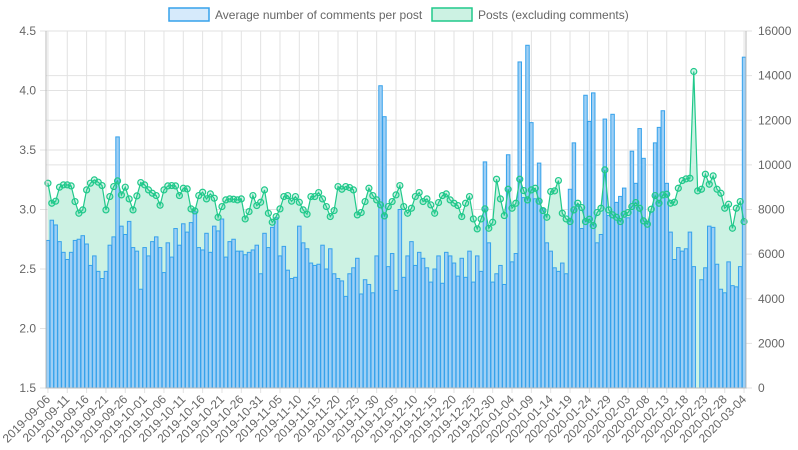 The height and width of the screenshot is (450, 798). I want to click on legend-swatch-posts, so click(452, 14).